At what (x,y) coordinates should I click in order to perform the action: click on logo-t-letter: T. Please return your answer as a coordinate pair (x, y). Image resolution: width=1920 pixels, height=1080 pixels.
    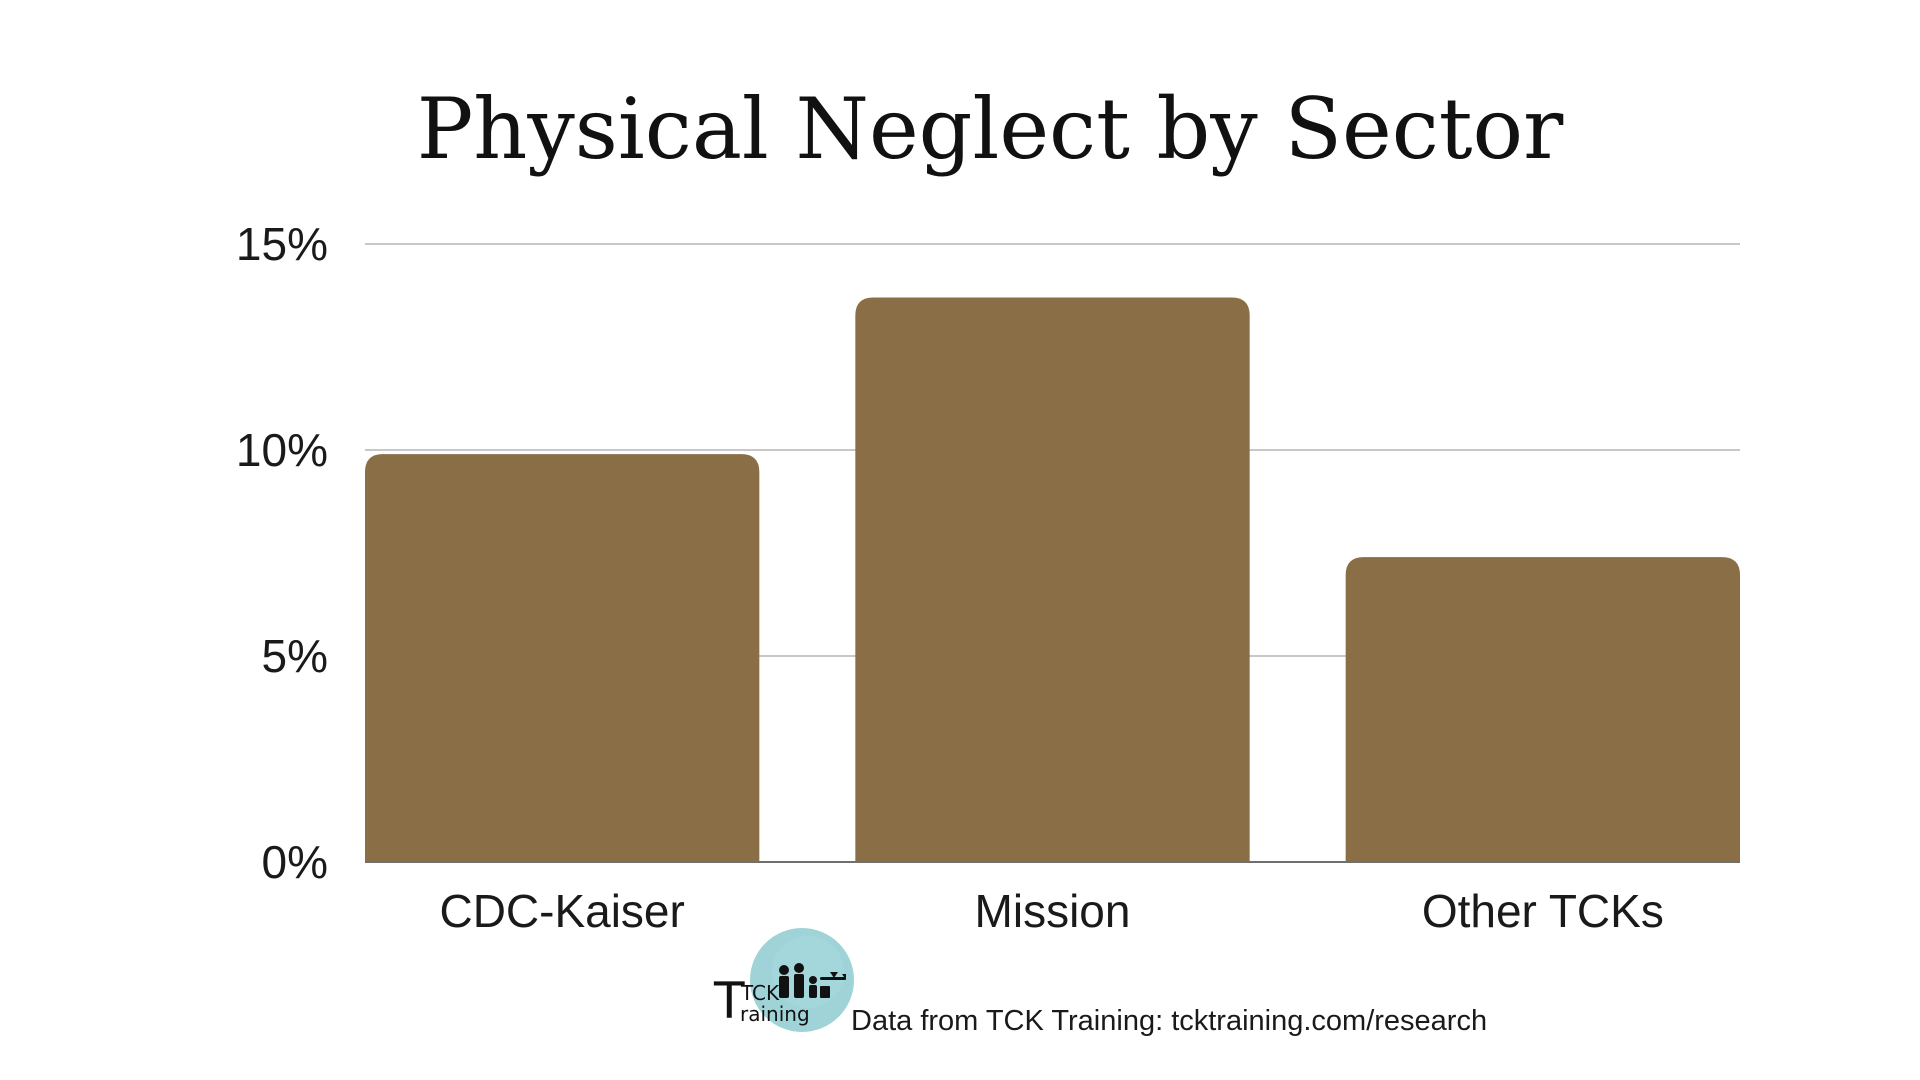
    Looking at the image, I should click on (729, 1001).